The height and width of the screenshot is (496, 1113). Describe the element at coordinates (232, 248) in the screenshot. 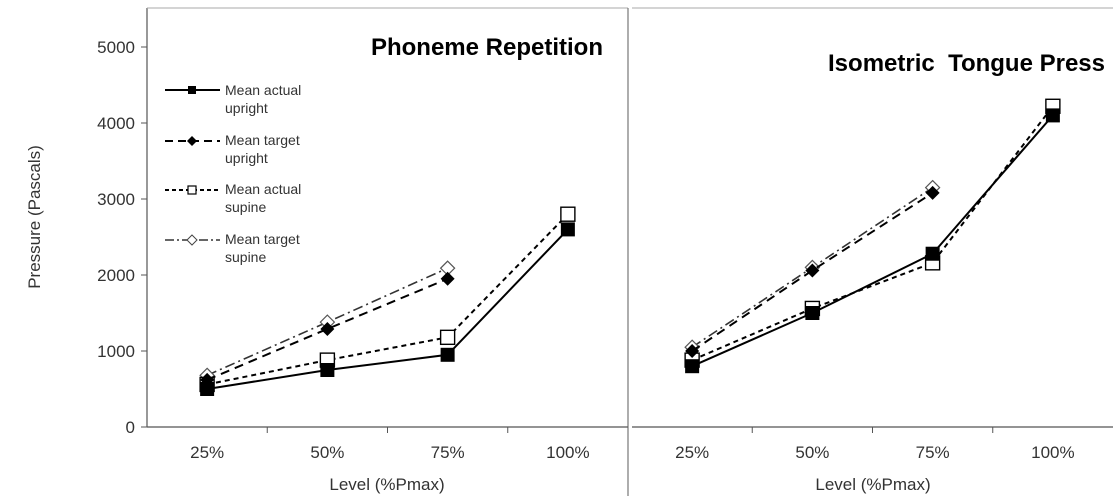

I see `legend-item-target-supine: Mean target supine` at that location.